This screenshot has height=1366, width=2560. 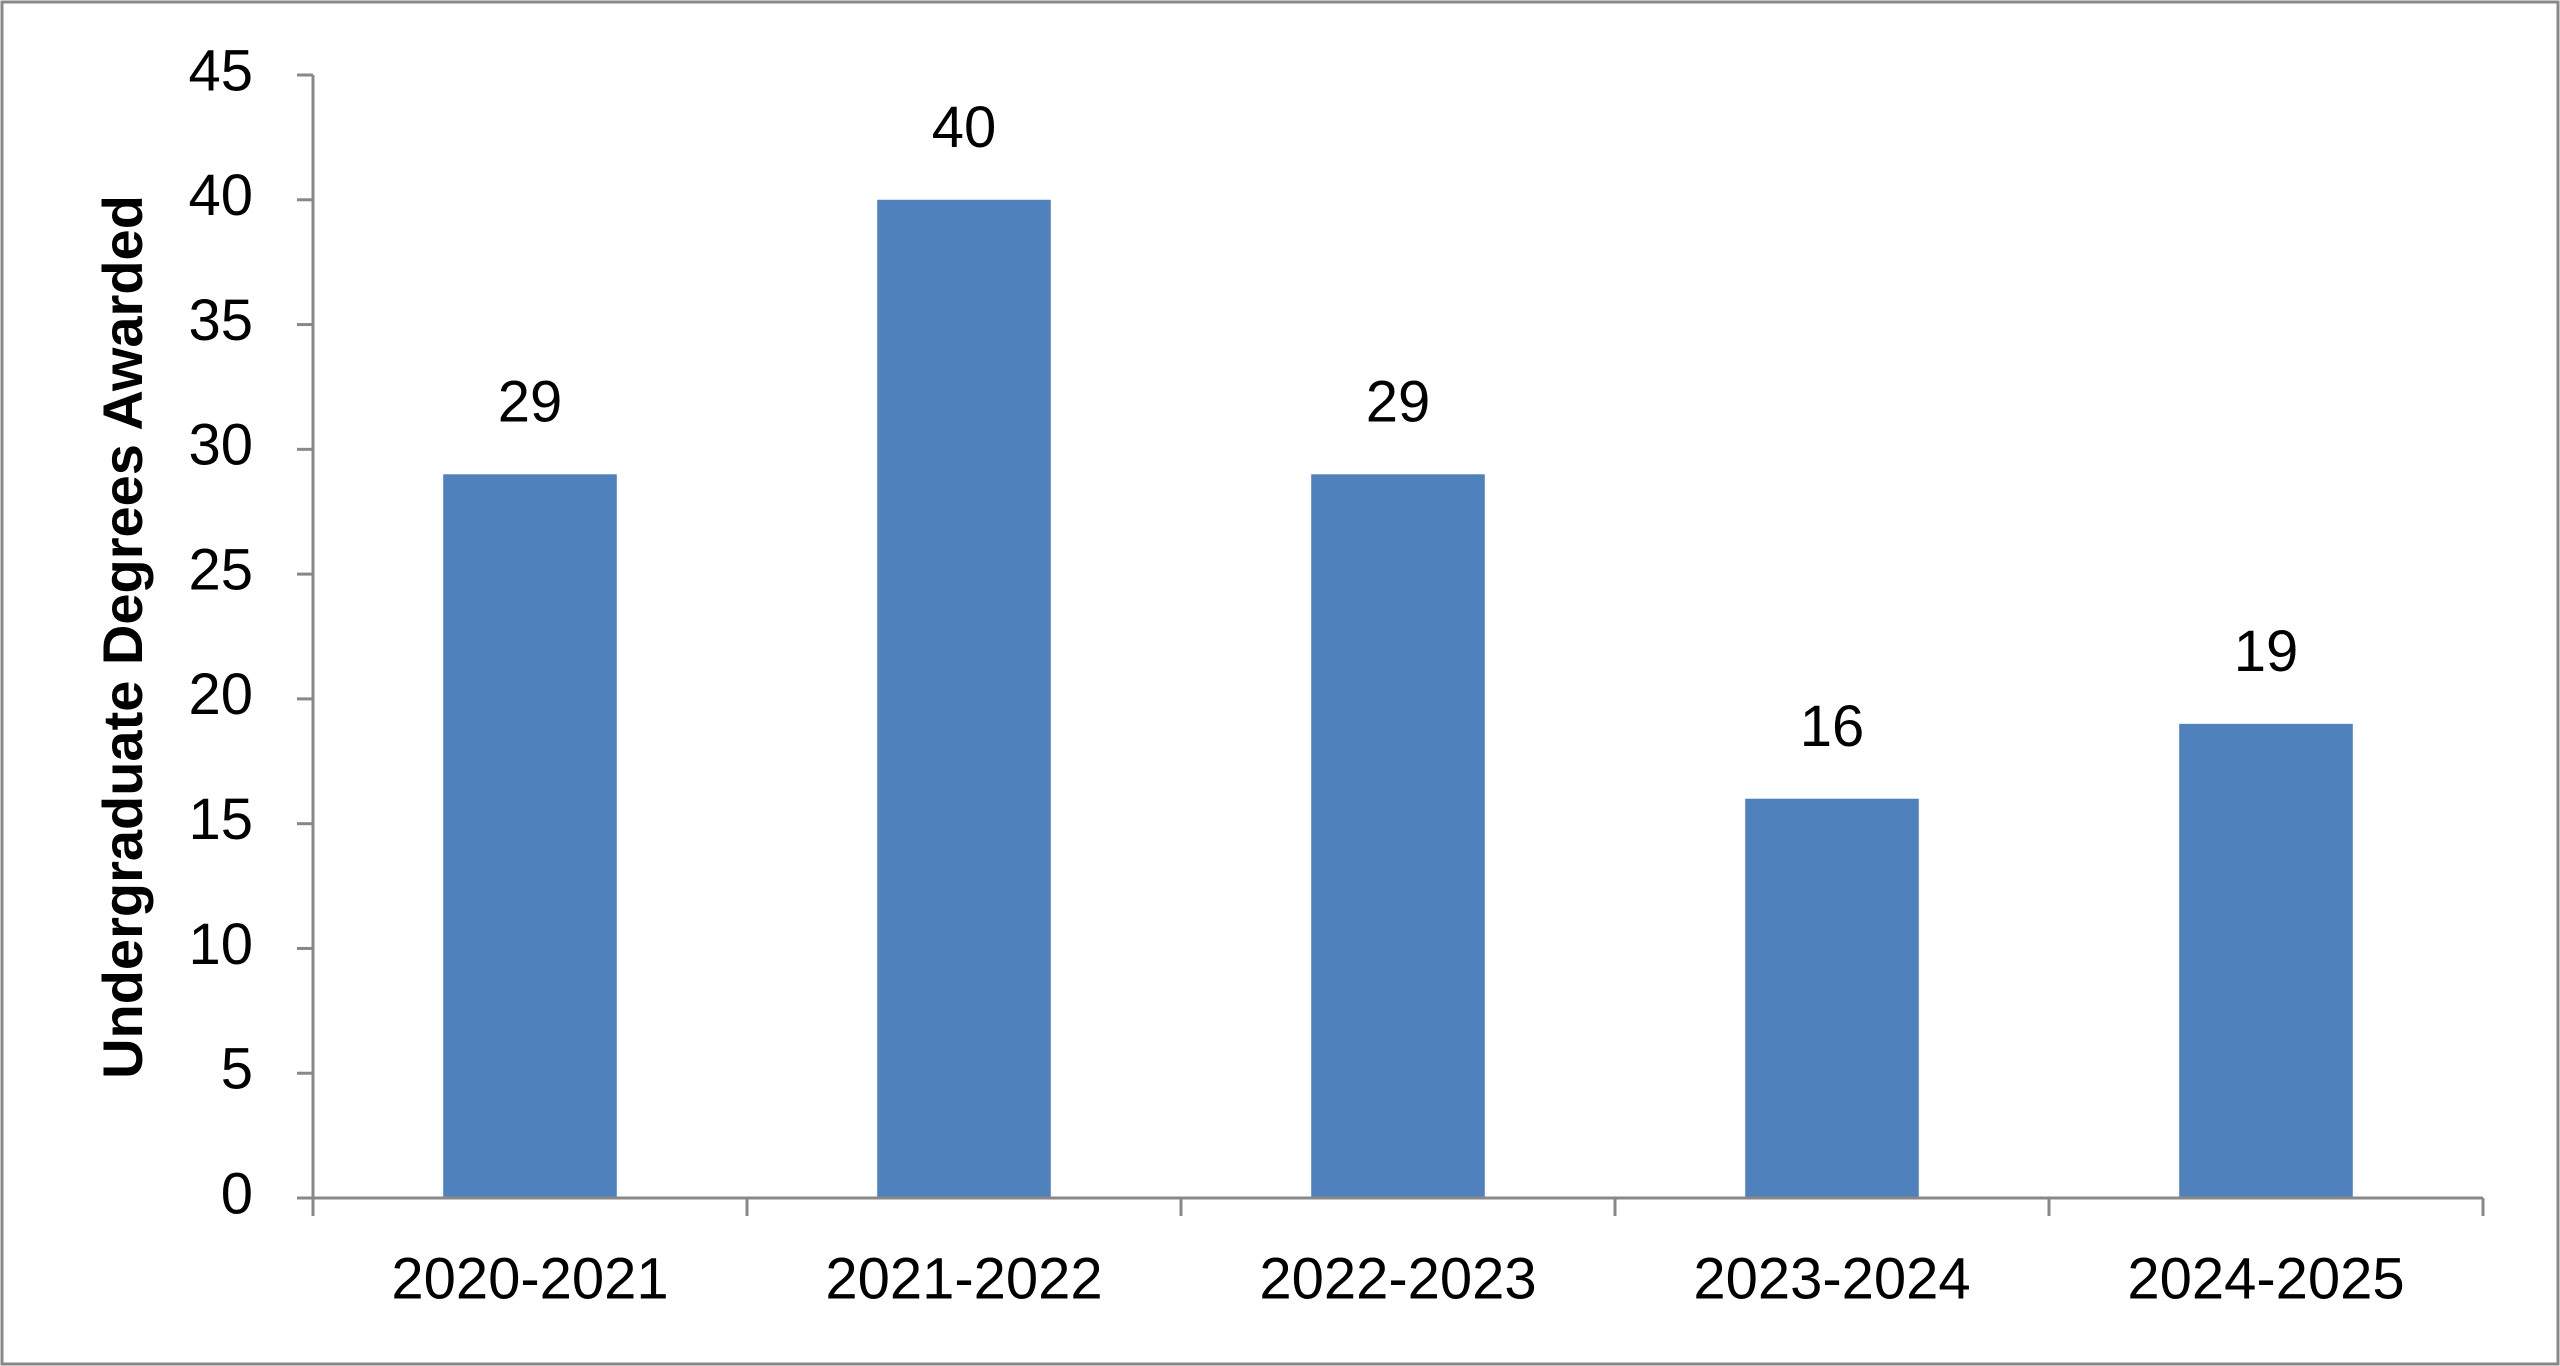 I want to click on y-tick-label: 15, so click(x=220, y=819).